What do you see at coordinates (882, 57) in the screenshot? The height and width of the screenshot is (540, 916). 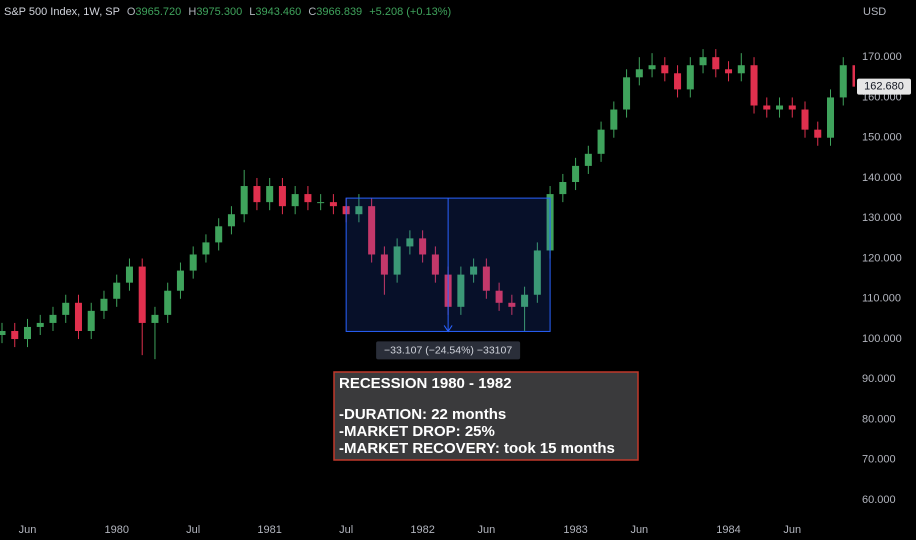 I see `y-tick-label: 170.000` at bounding box center [882, 57].